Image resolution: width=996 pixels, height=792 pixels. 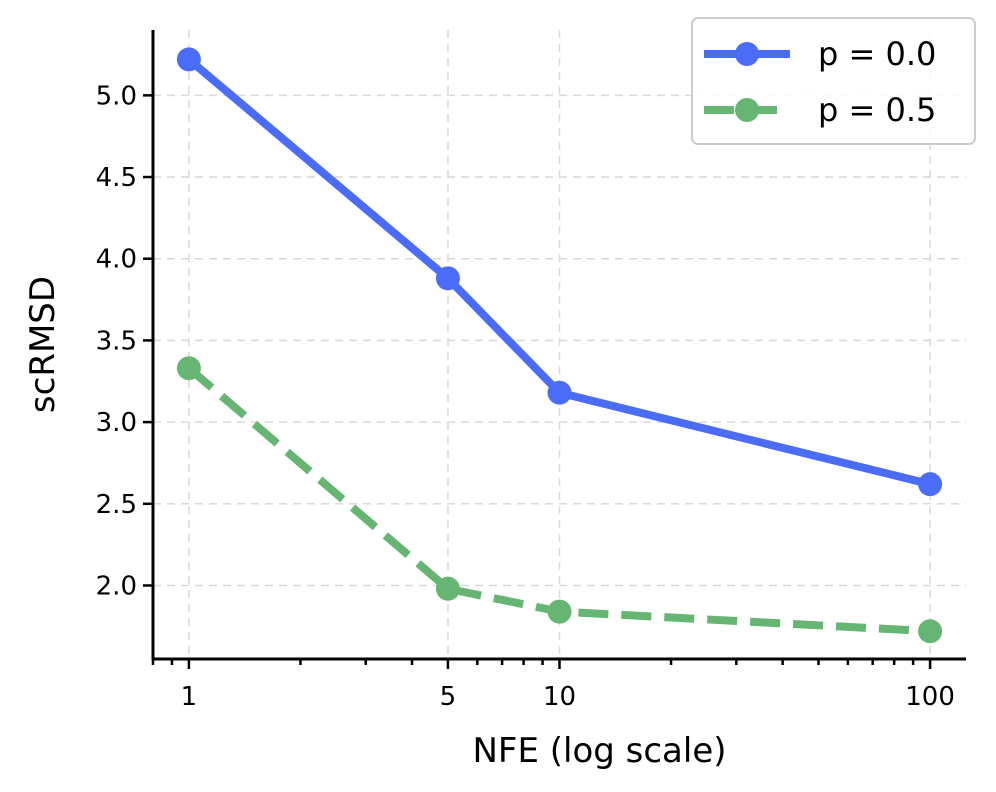 I want to click on x-tick-label: 5, so click(x=448, y=697).